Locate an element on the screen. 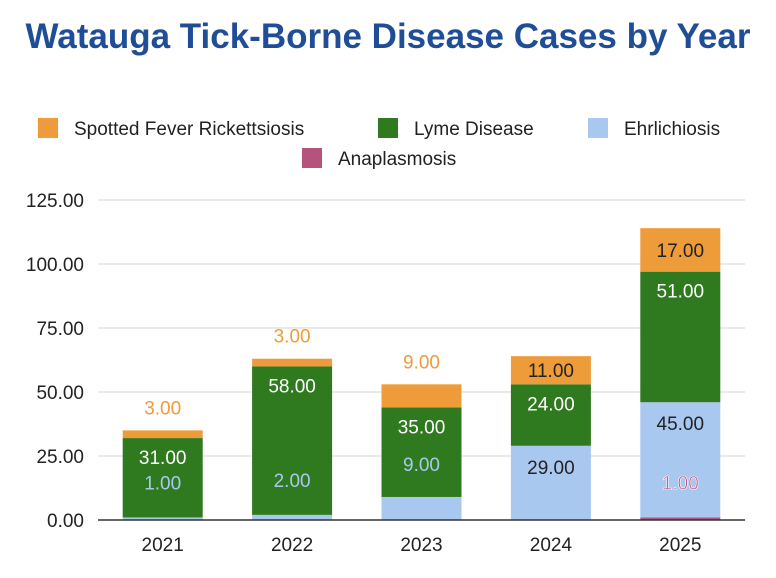 Image resolution: width=776 pixels, height=578 pixels. x-tick-label: 2021 is located at coordinates (163, 545).